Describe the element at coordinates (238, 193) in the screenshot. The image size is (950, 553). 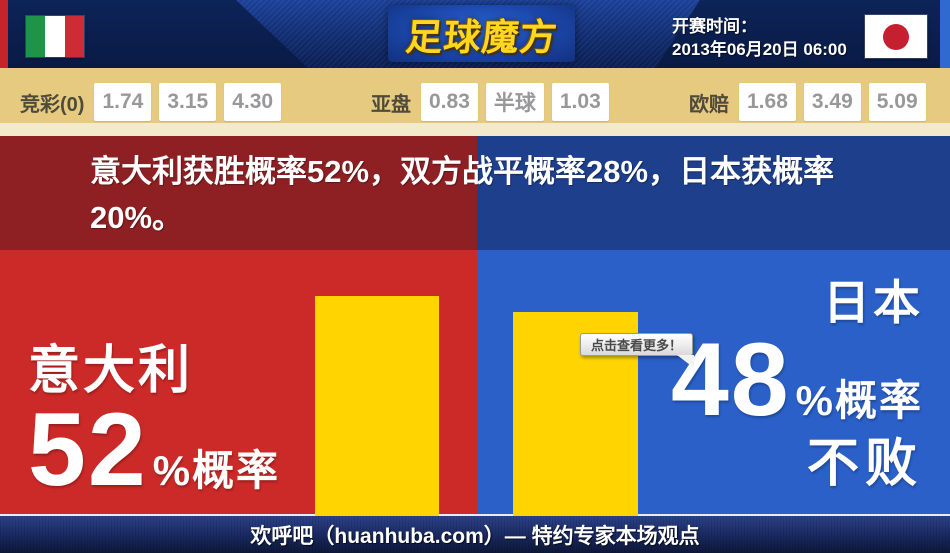
I see `home-panel-dark-band` at that location.